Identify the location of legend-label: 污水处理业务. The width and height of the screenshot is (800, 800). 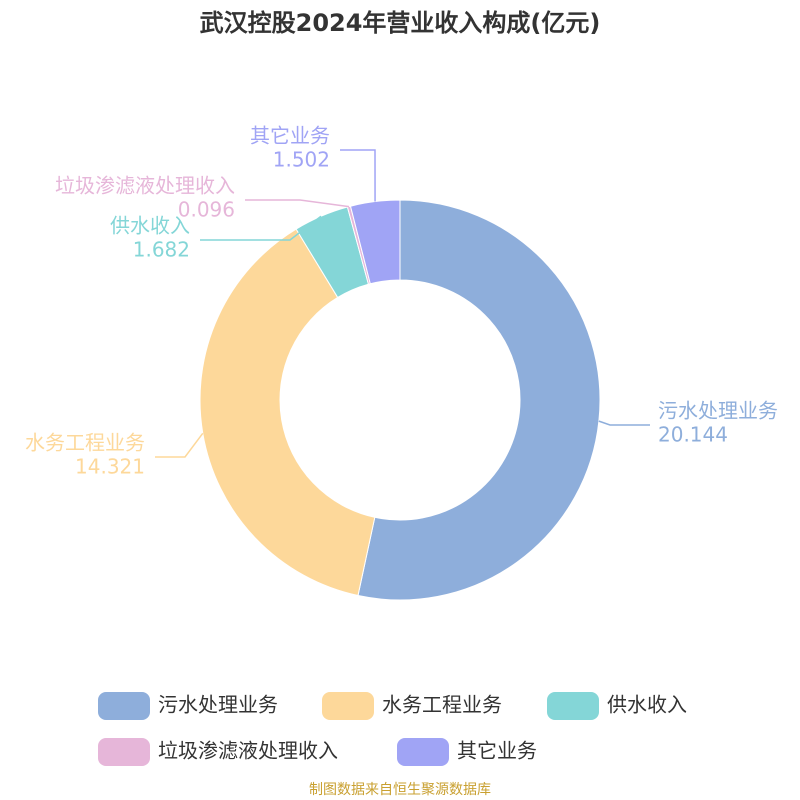
(218, 705).